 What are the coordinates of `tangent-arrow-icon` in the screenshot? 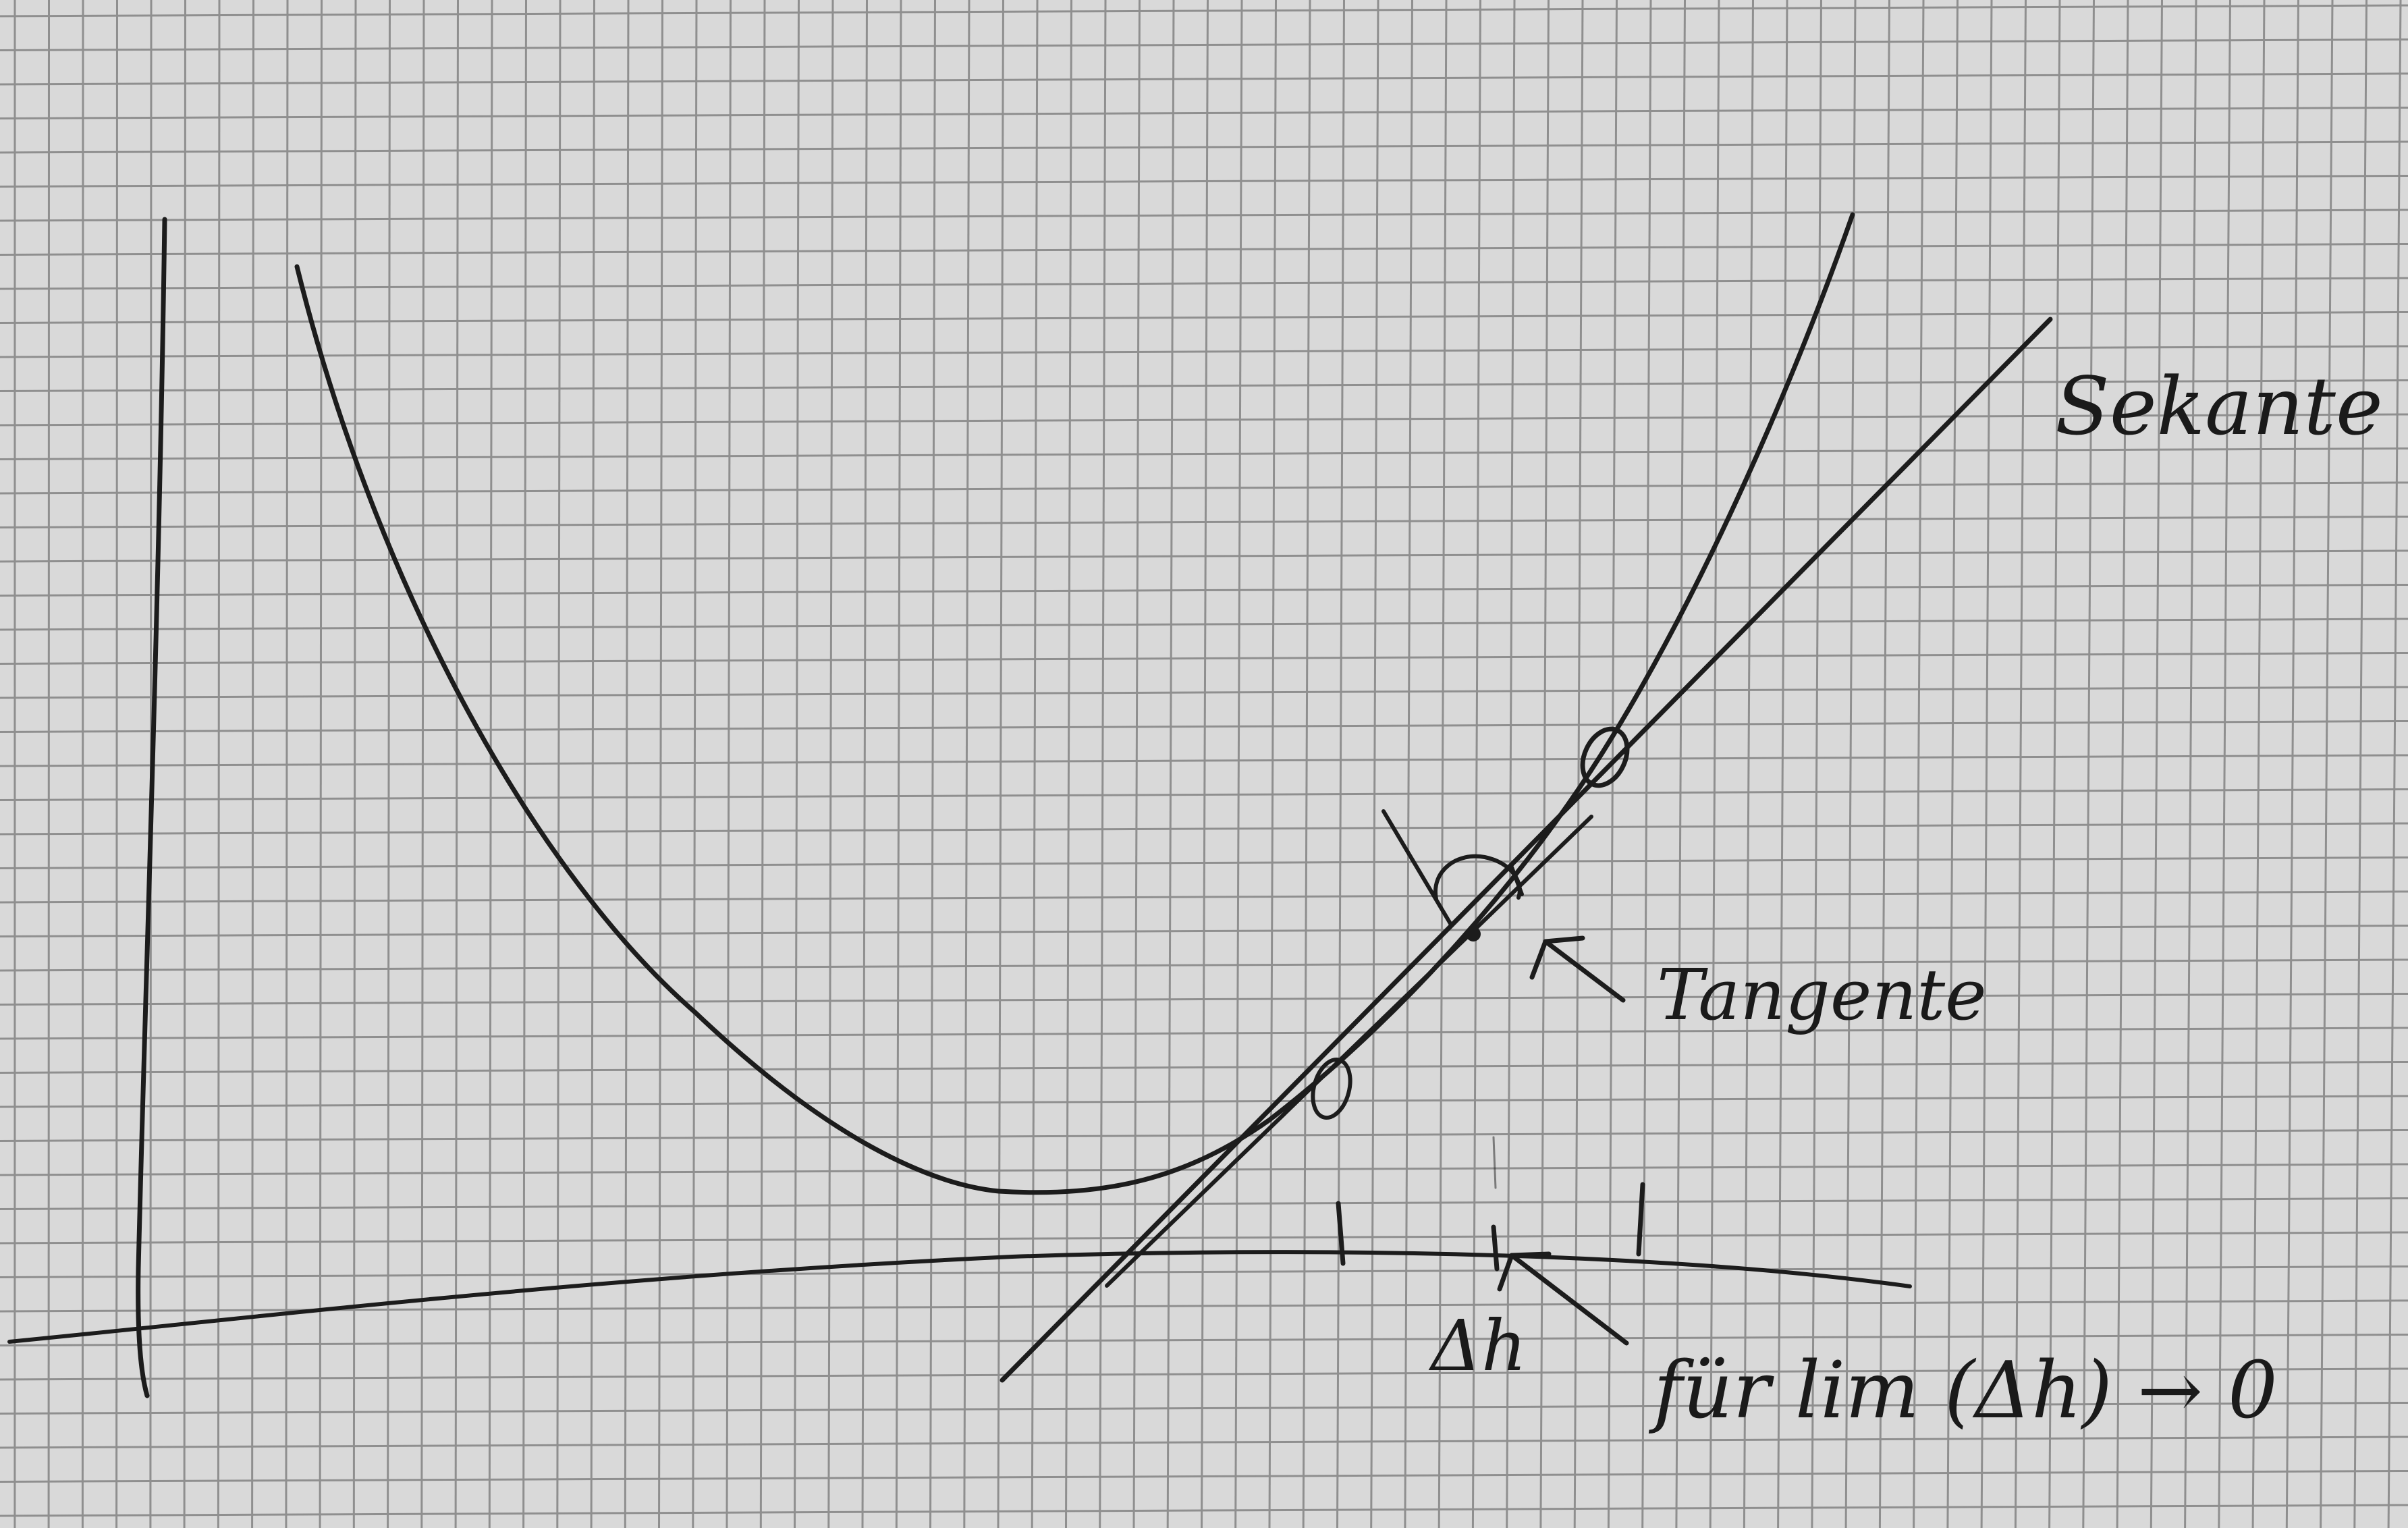 It's located at (1577, 969).